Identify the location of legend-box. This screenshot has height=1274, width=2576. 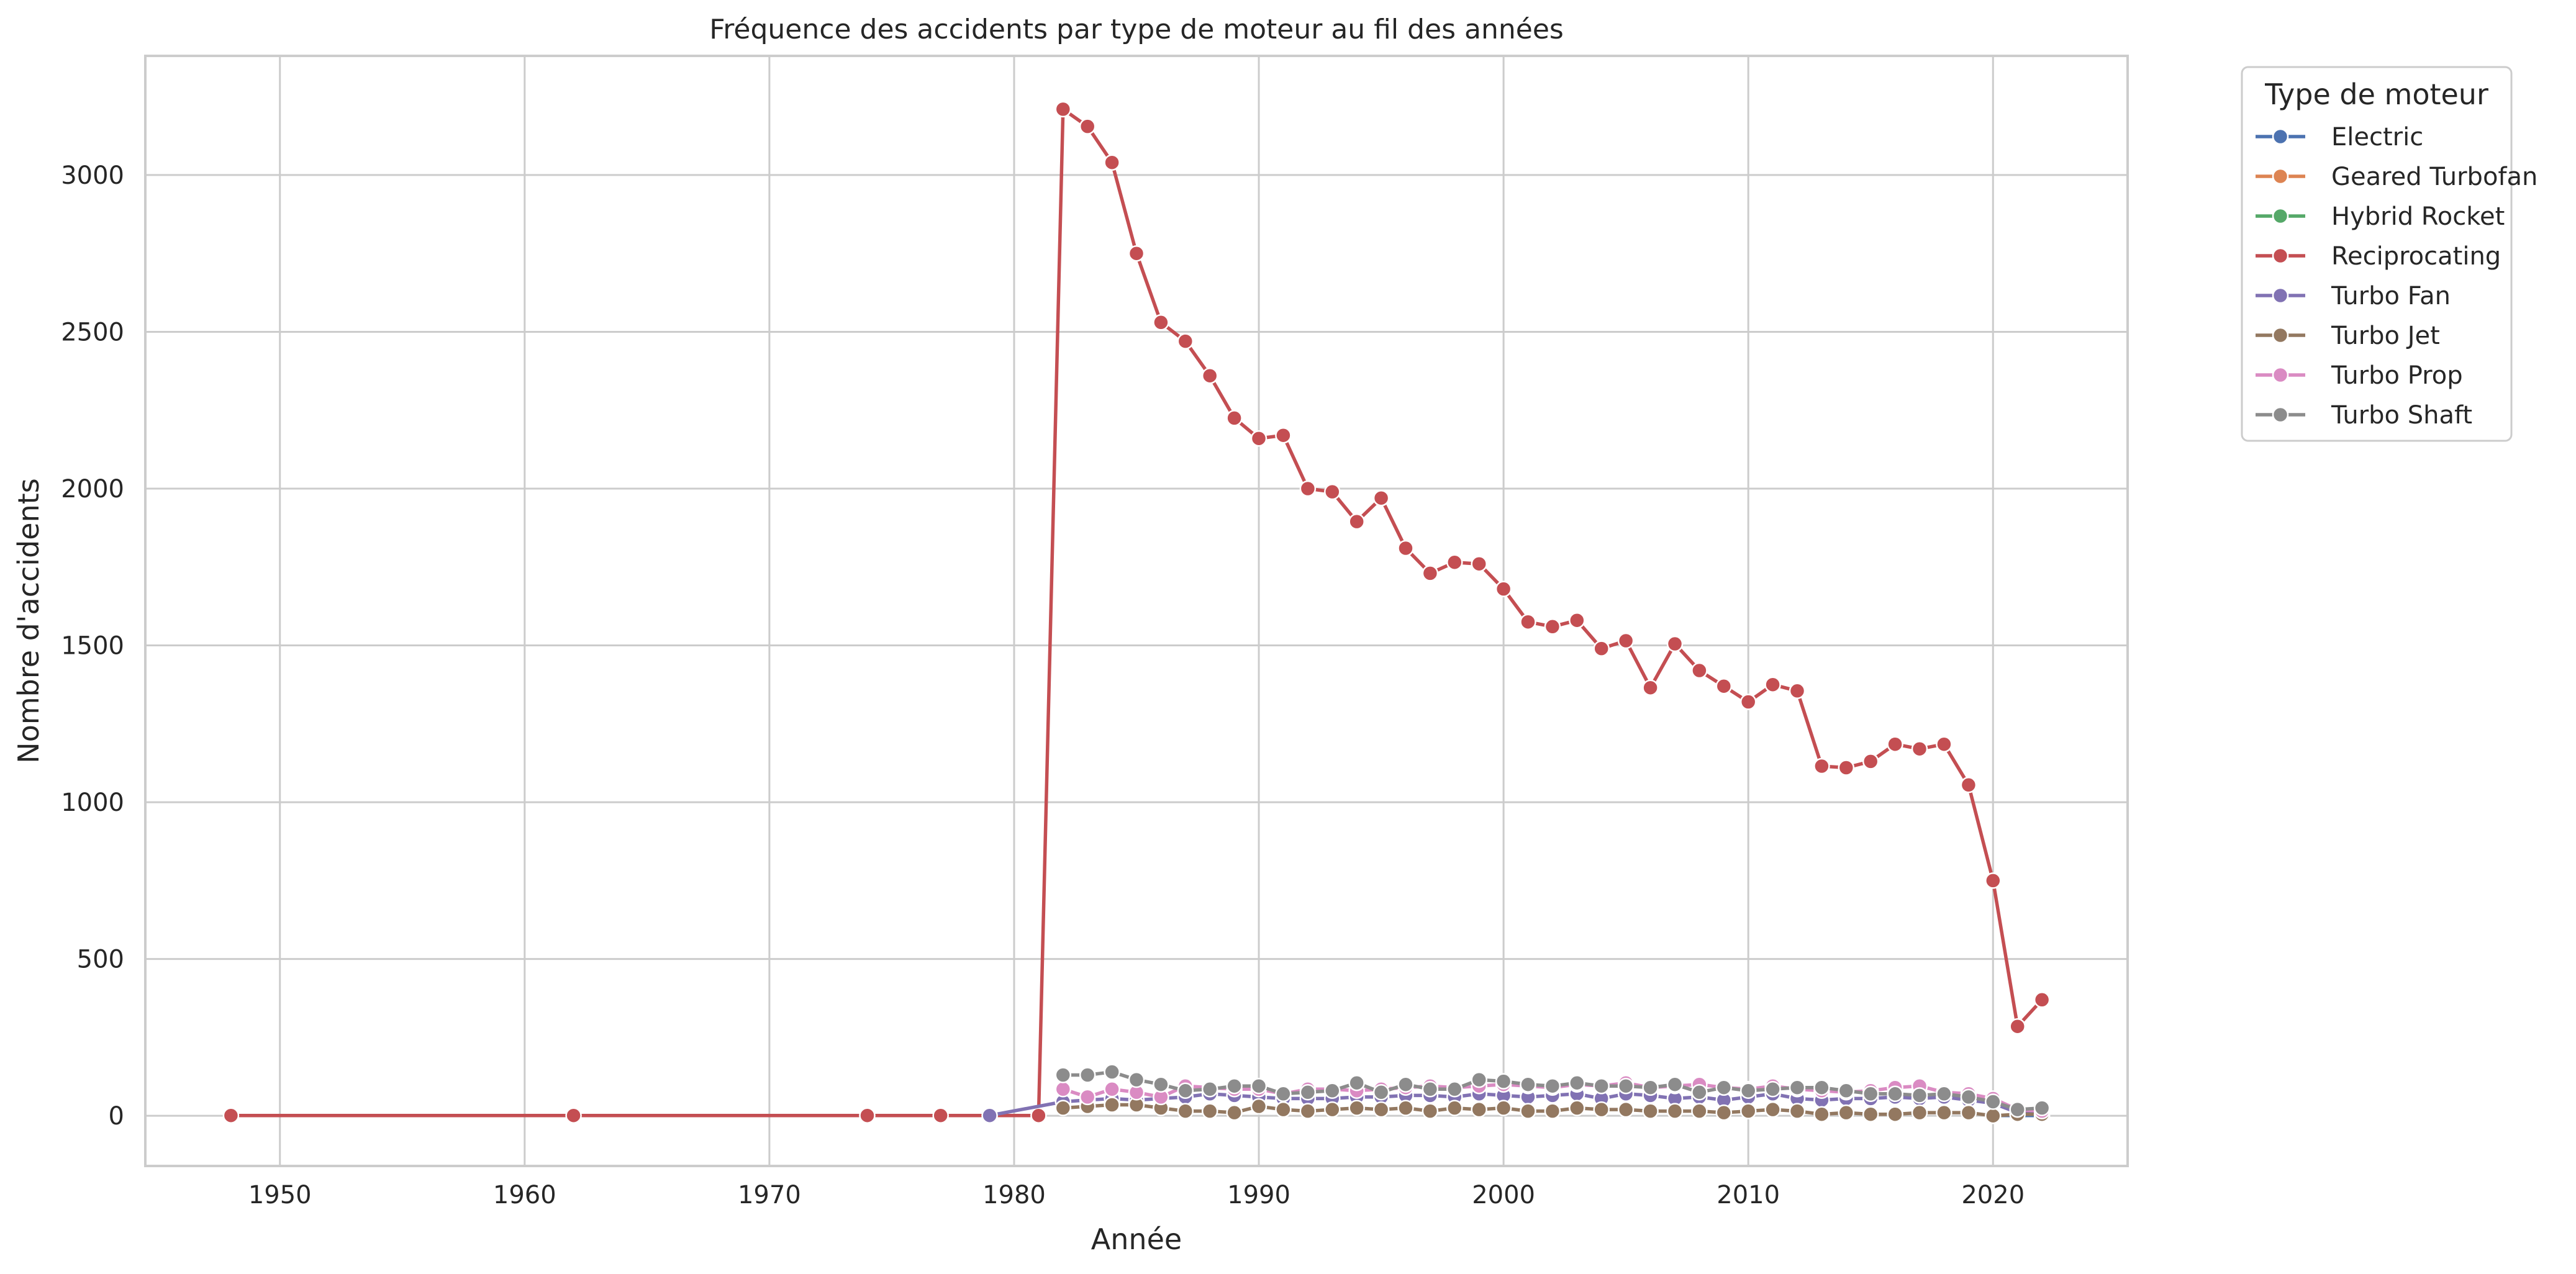
(2377, 254).